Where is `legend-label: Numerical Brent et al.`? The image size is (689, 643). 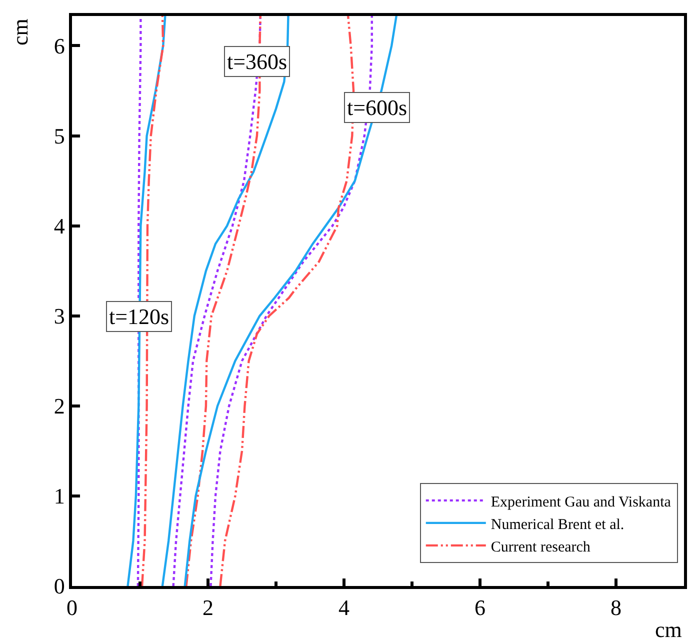
legend-label: Numerical Brent et al. is located at coordinates (557, 524).